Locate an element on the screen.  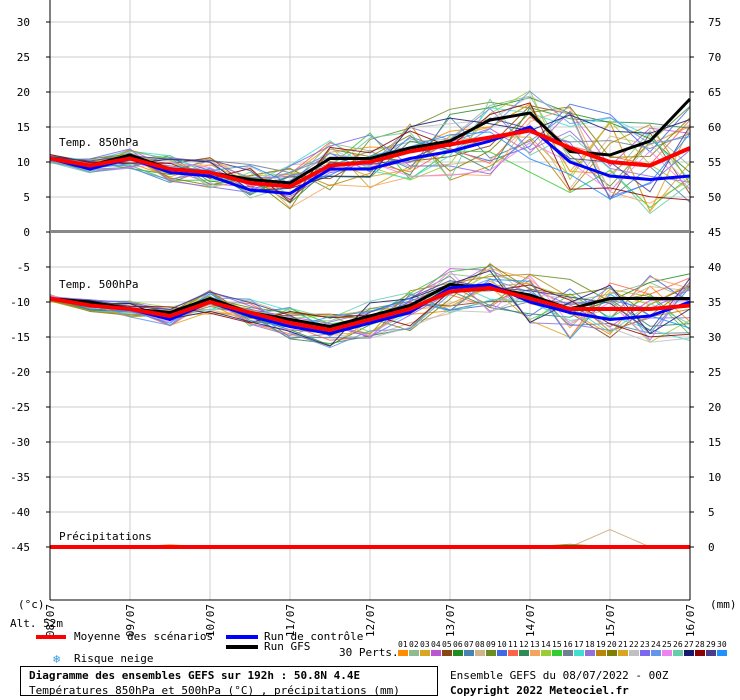
left-tick-label: -15 is located at coordinates (20, 337).